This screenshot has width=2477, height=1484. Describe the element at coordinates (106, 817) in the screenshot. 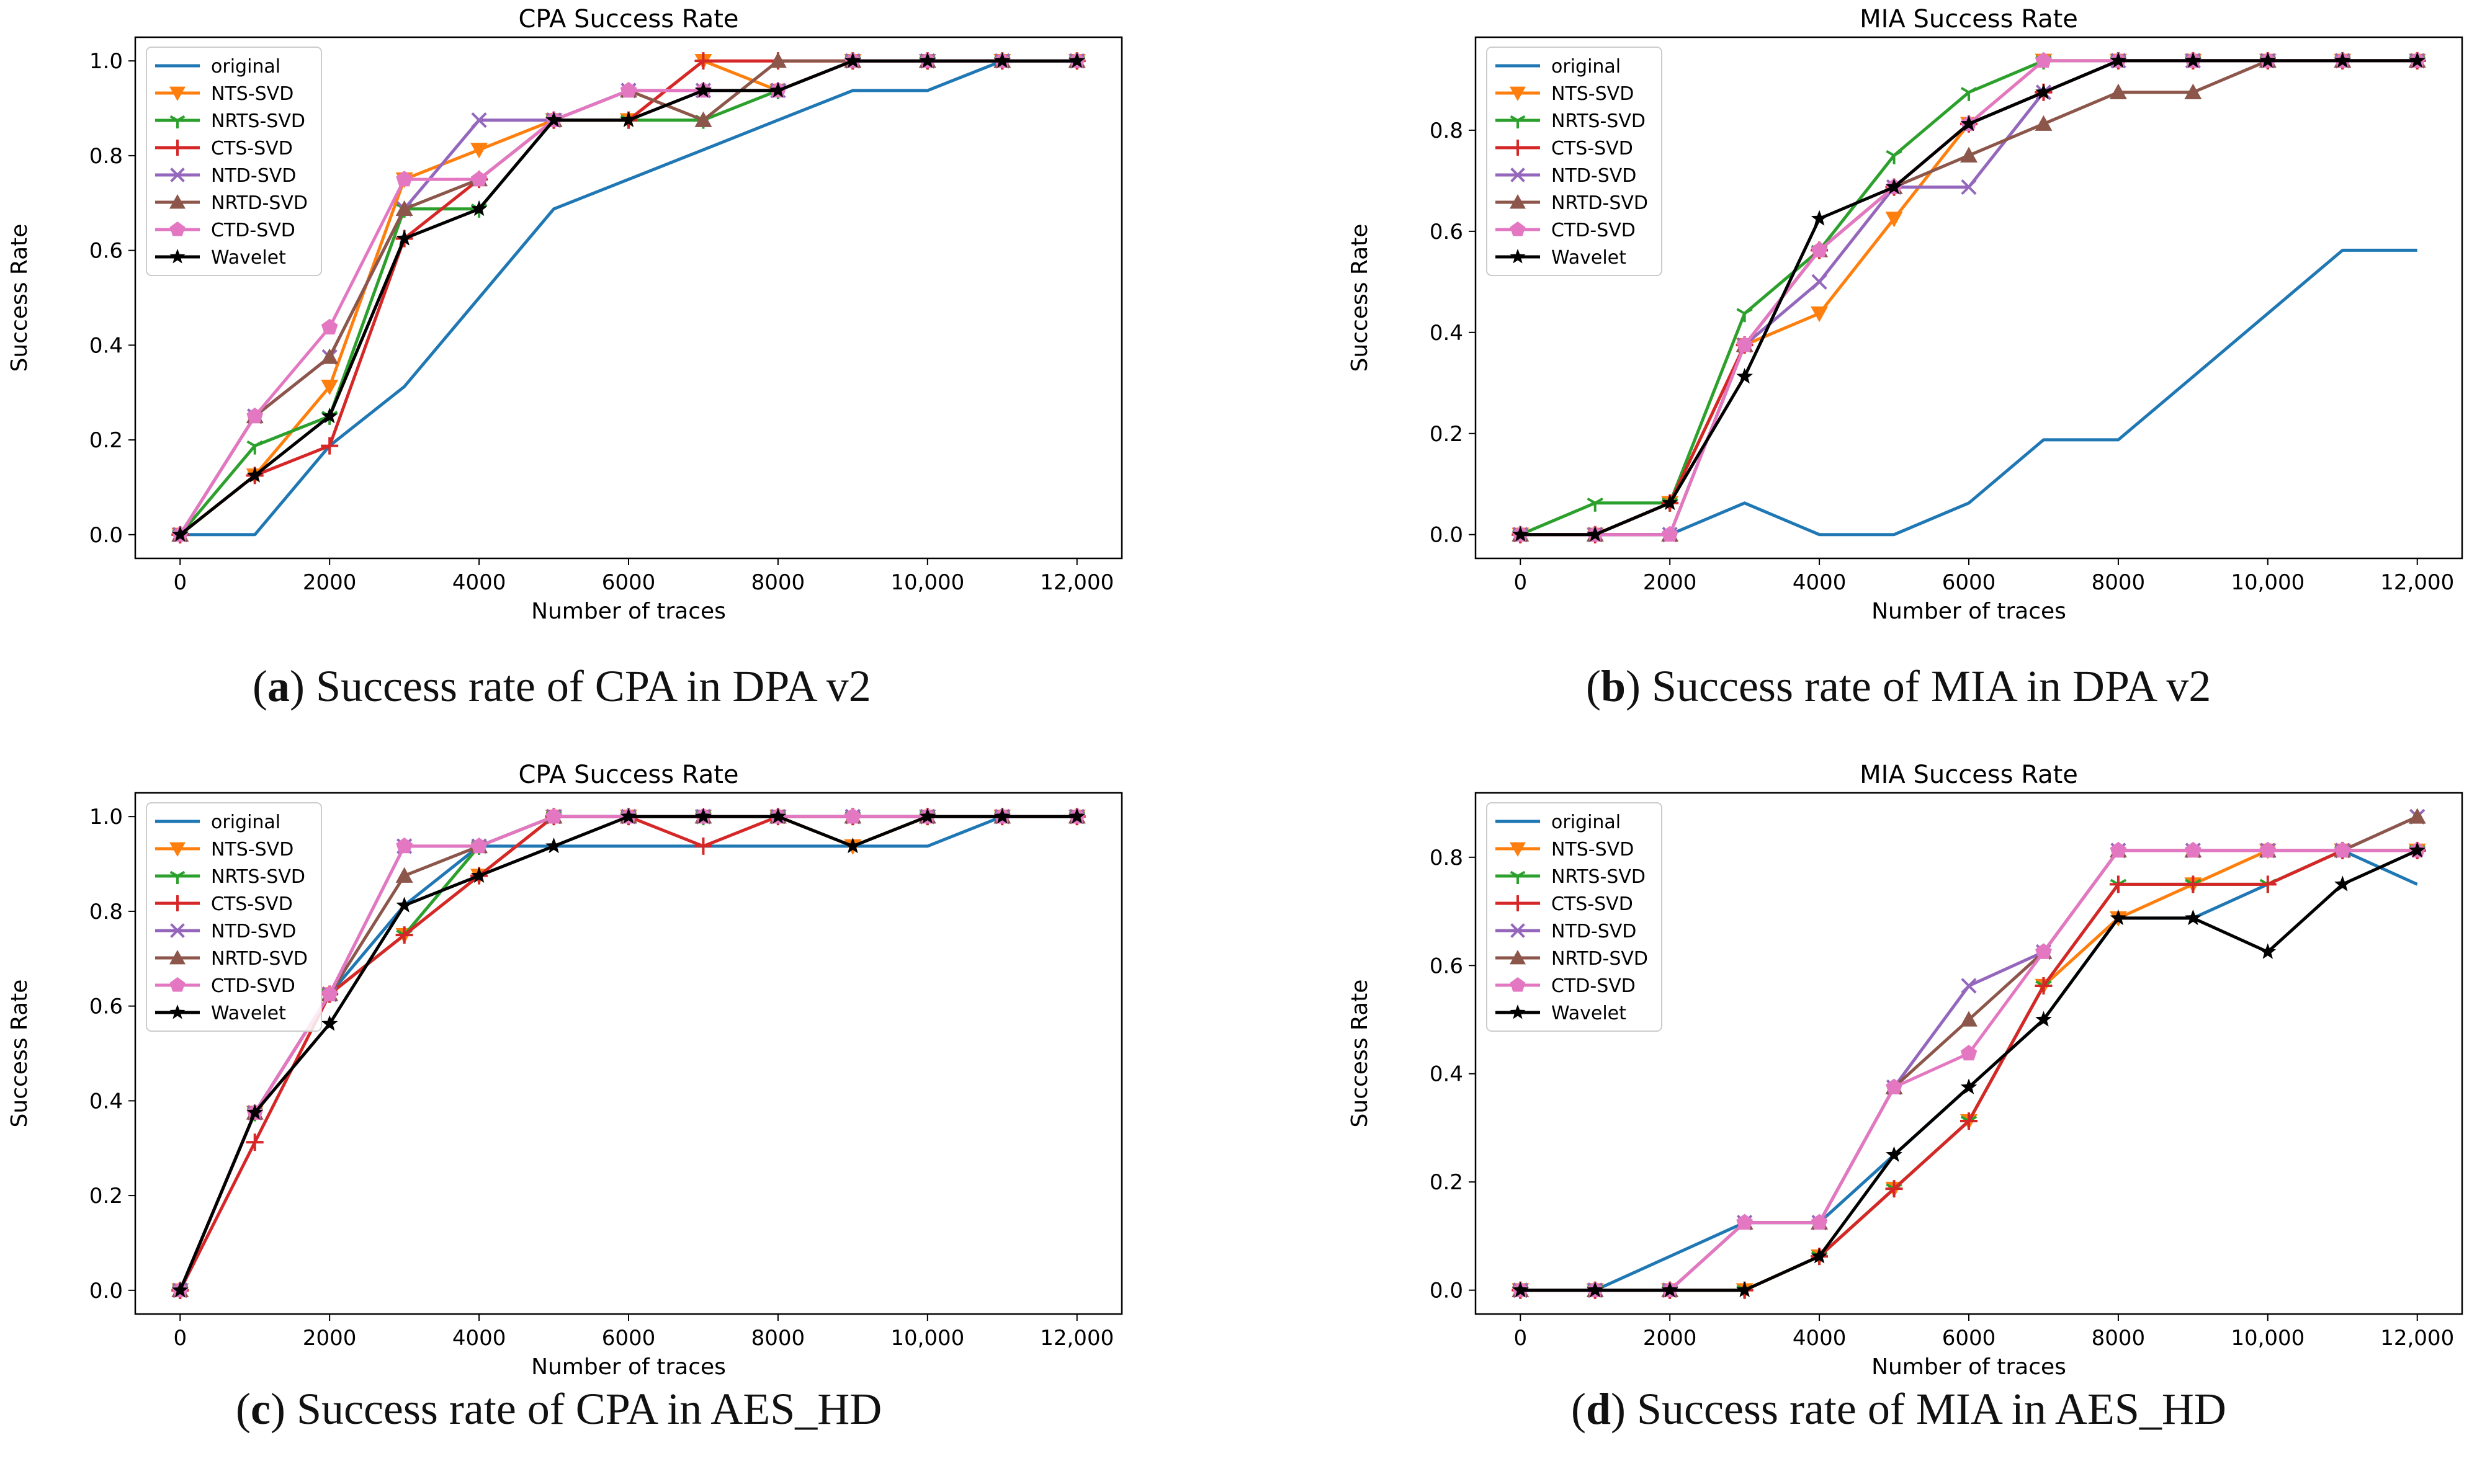

I see `panel-c-ytick-label: 1.0` at that location.